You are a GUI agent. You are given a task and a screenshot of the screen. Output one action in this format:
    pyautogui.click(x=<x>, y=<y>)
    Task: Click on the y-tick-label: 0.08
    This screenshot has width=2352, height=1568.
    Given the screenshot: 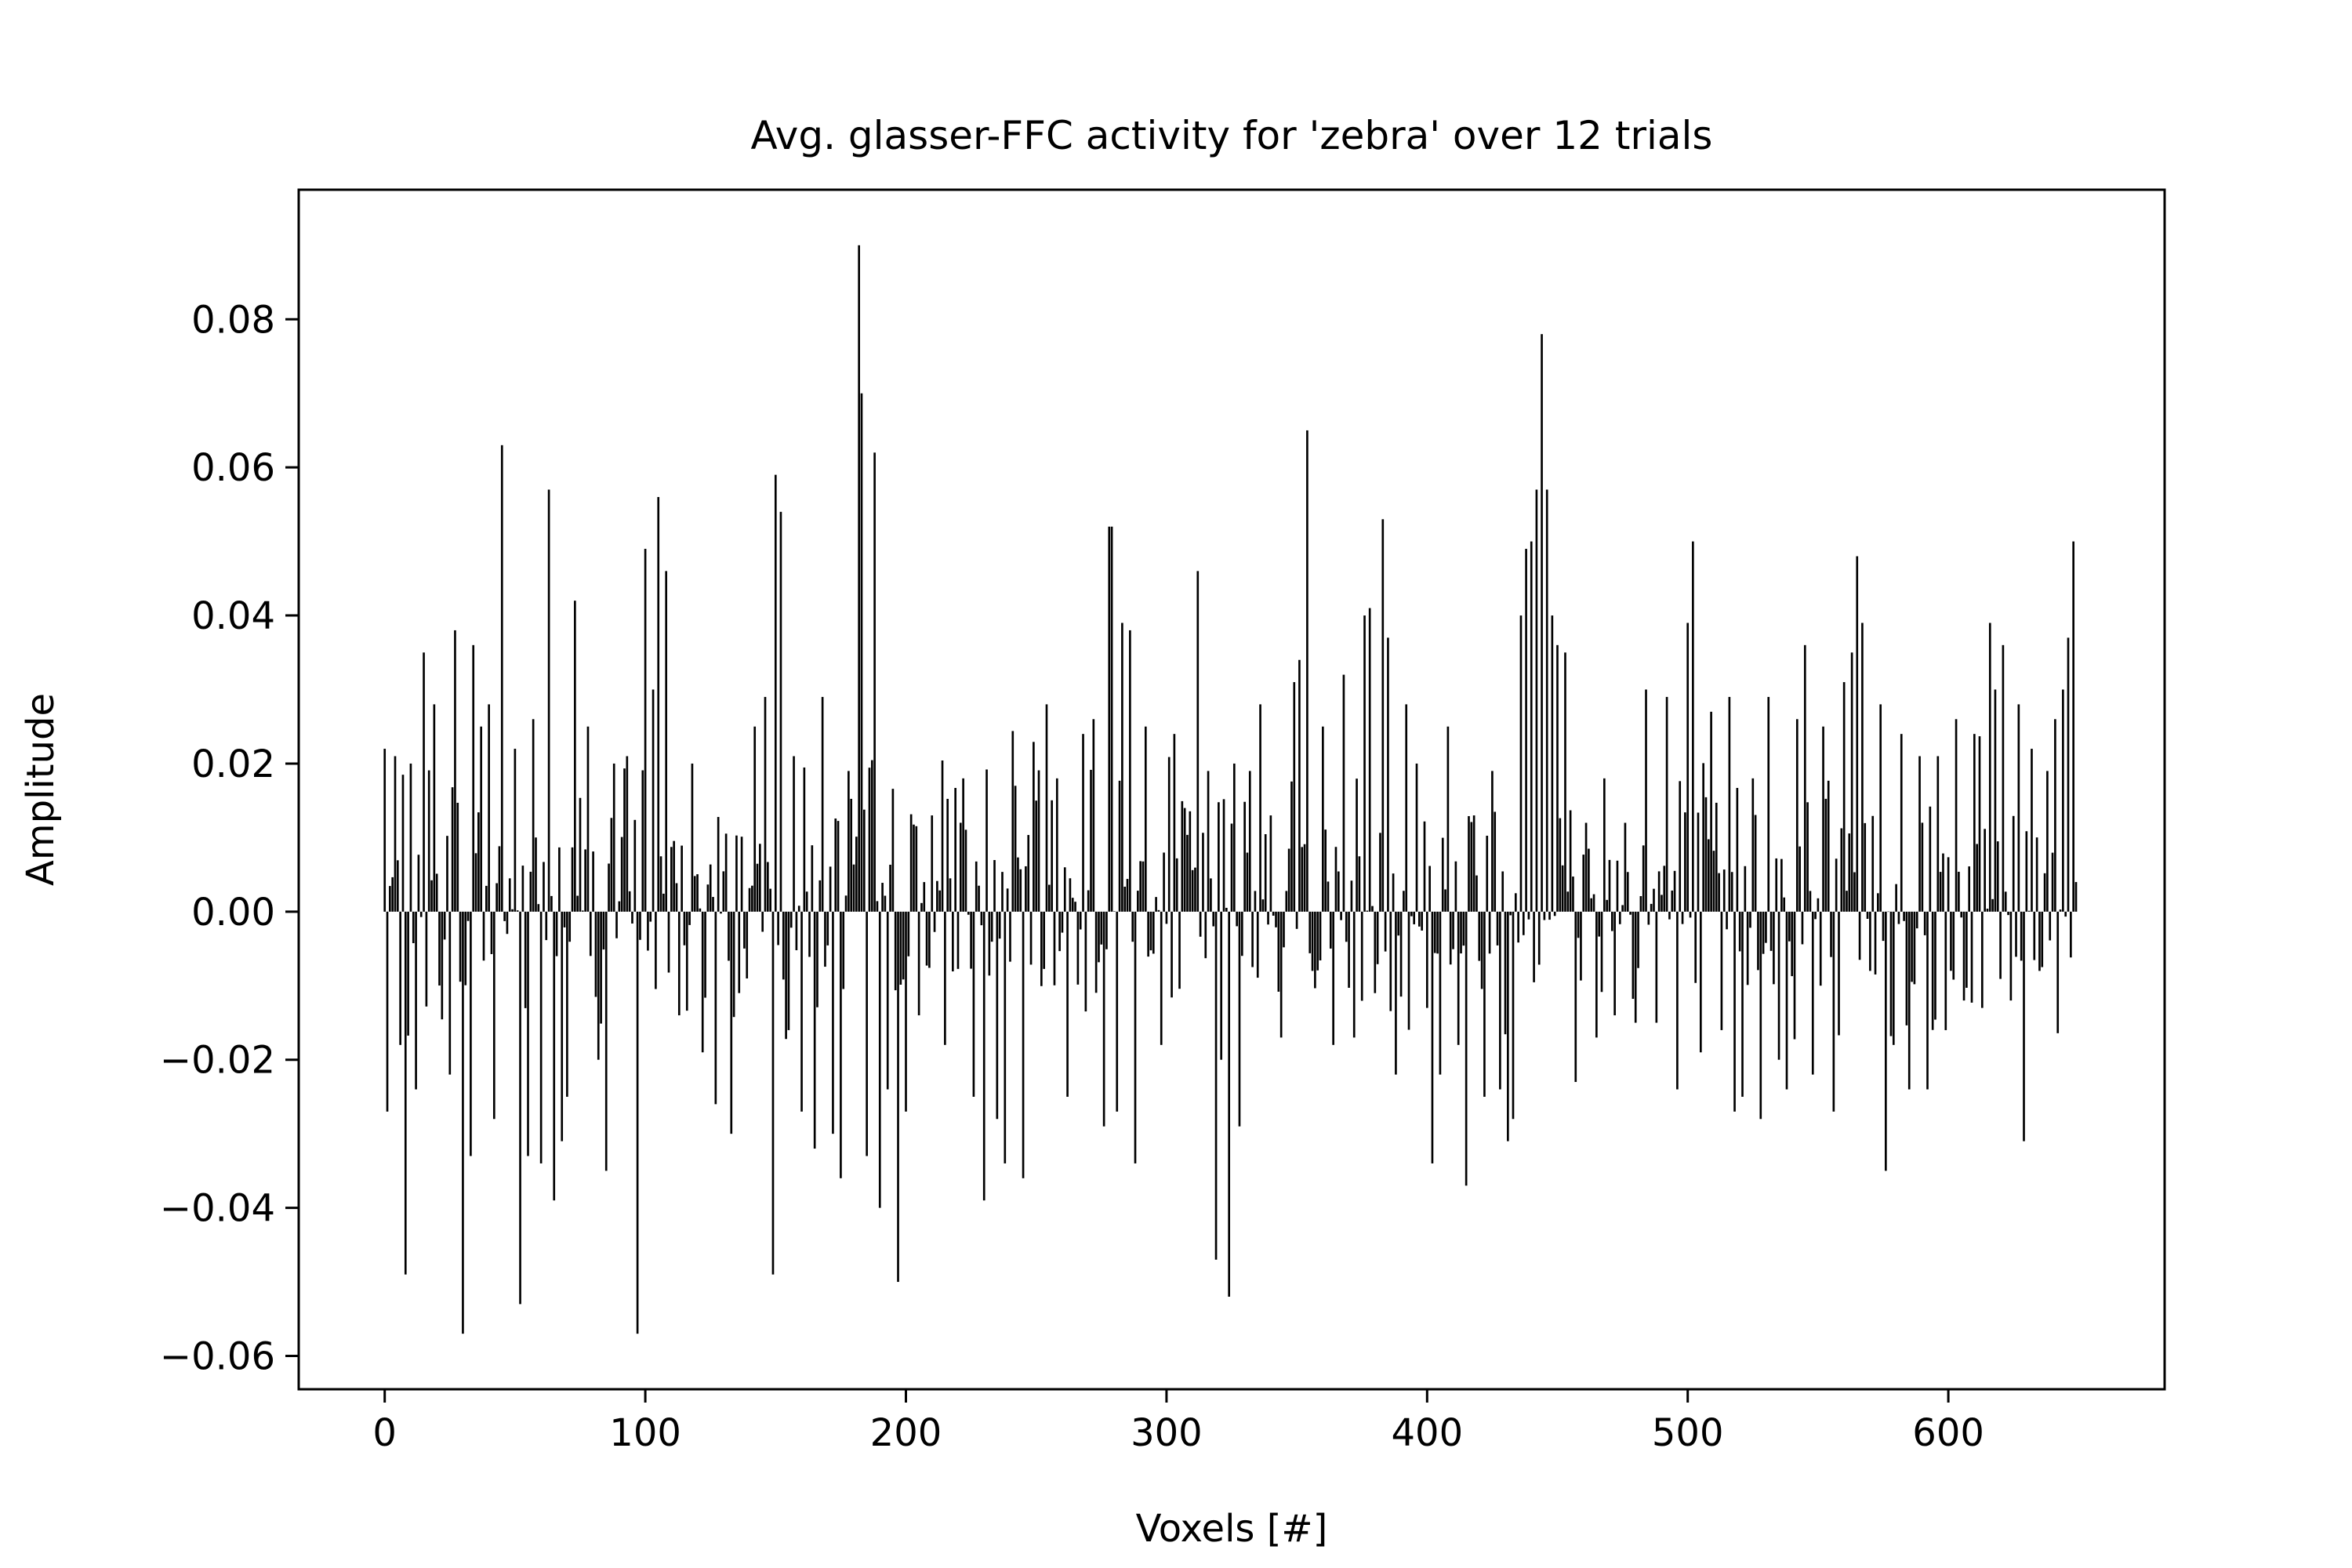 What is the action you would take?
    pyautogui.click(x=233, y=320)
    